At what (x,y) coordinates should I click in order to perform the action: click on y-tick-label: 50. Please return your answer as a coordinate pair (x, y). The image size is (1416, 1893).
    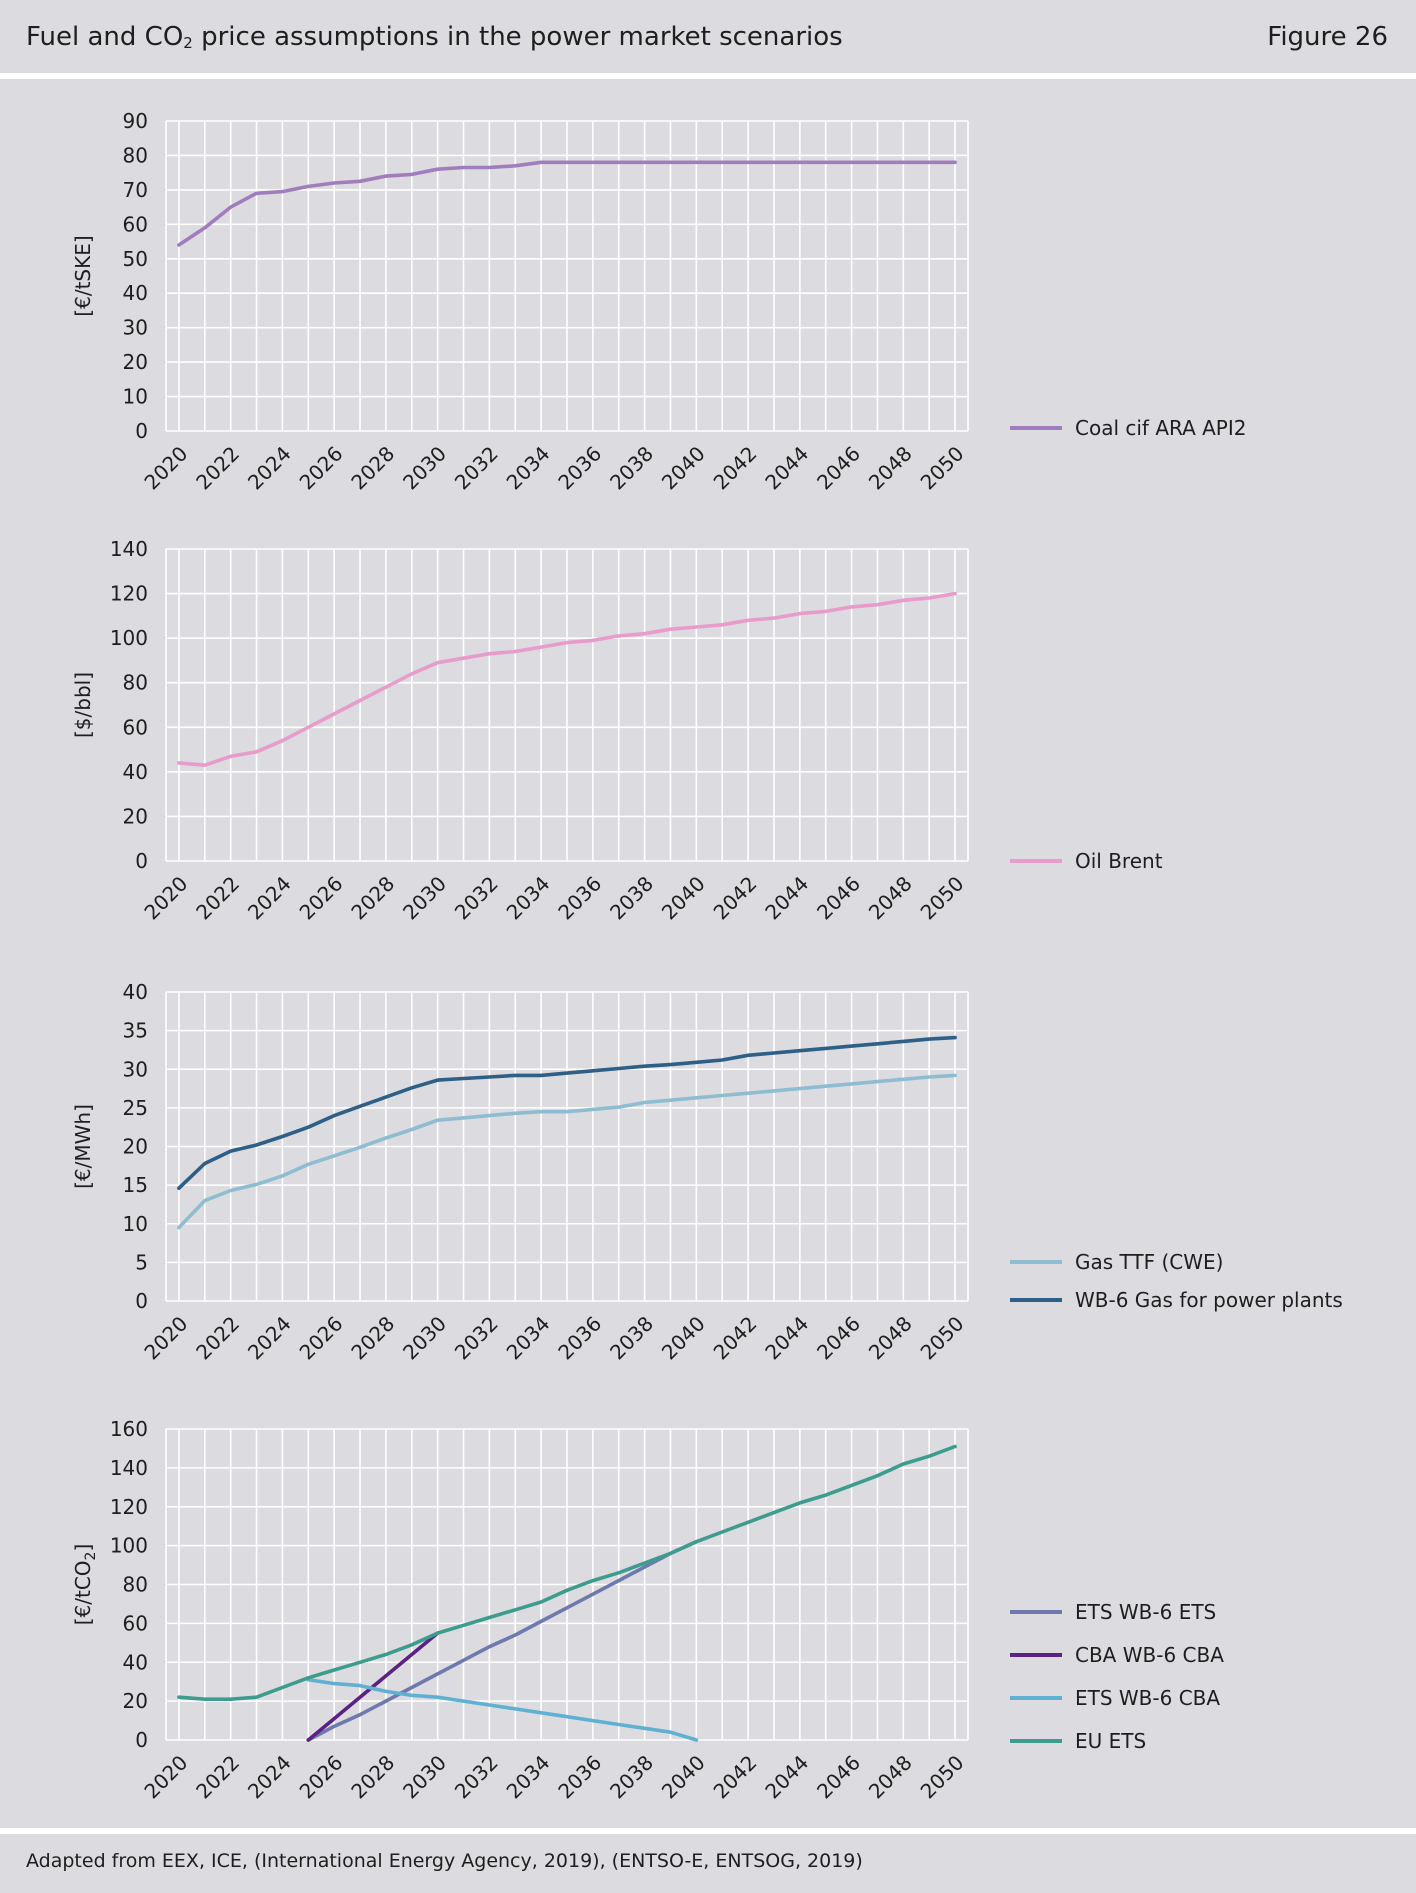
    Looking at the image, I should click on (135, 259).